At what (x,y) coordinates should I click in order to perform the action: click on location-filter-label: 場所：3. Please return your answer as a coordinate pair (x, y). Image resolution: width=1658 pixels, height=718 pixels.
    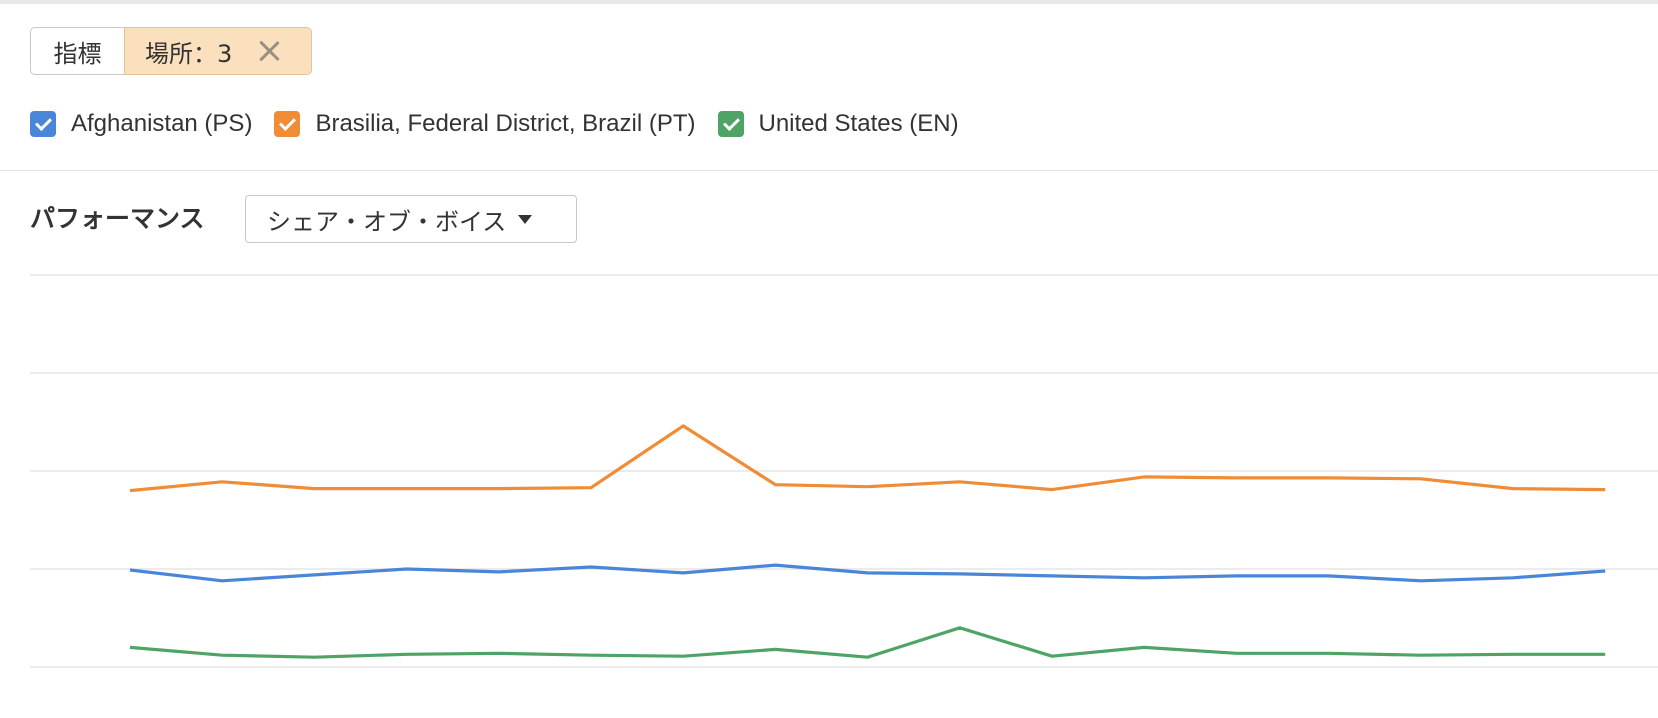
    Looking at the image, I should click on (189, 53).